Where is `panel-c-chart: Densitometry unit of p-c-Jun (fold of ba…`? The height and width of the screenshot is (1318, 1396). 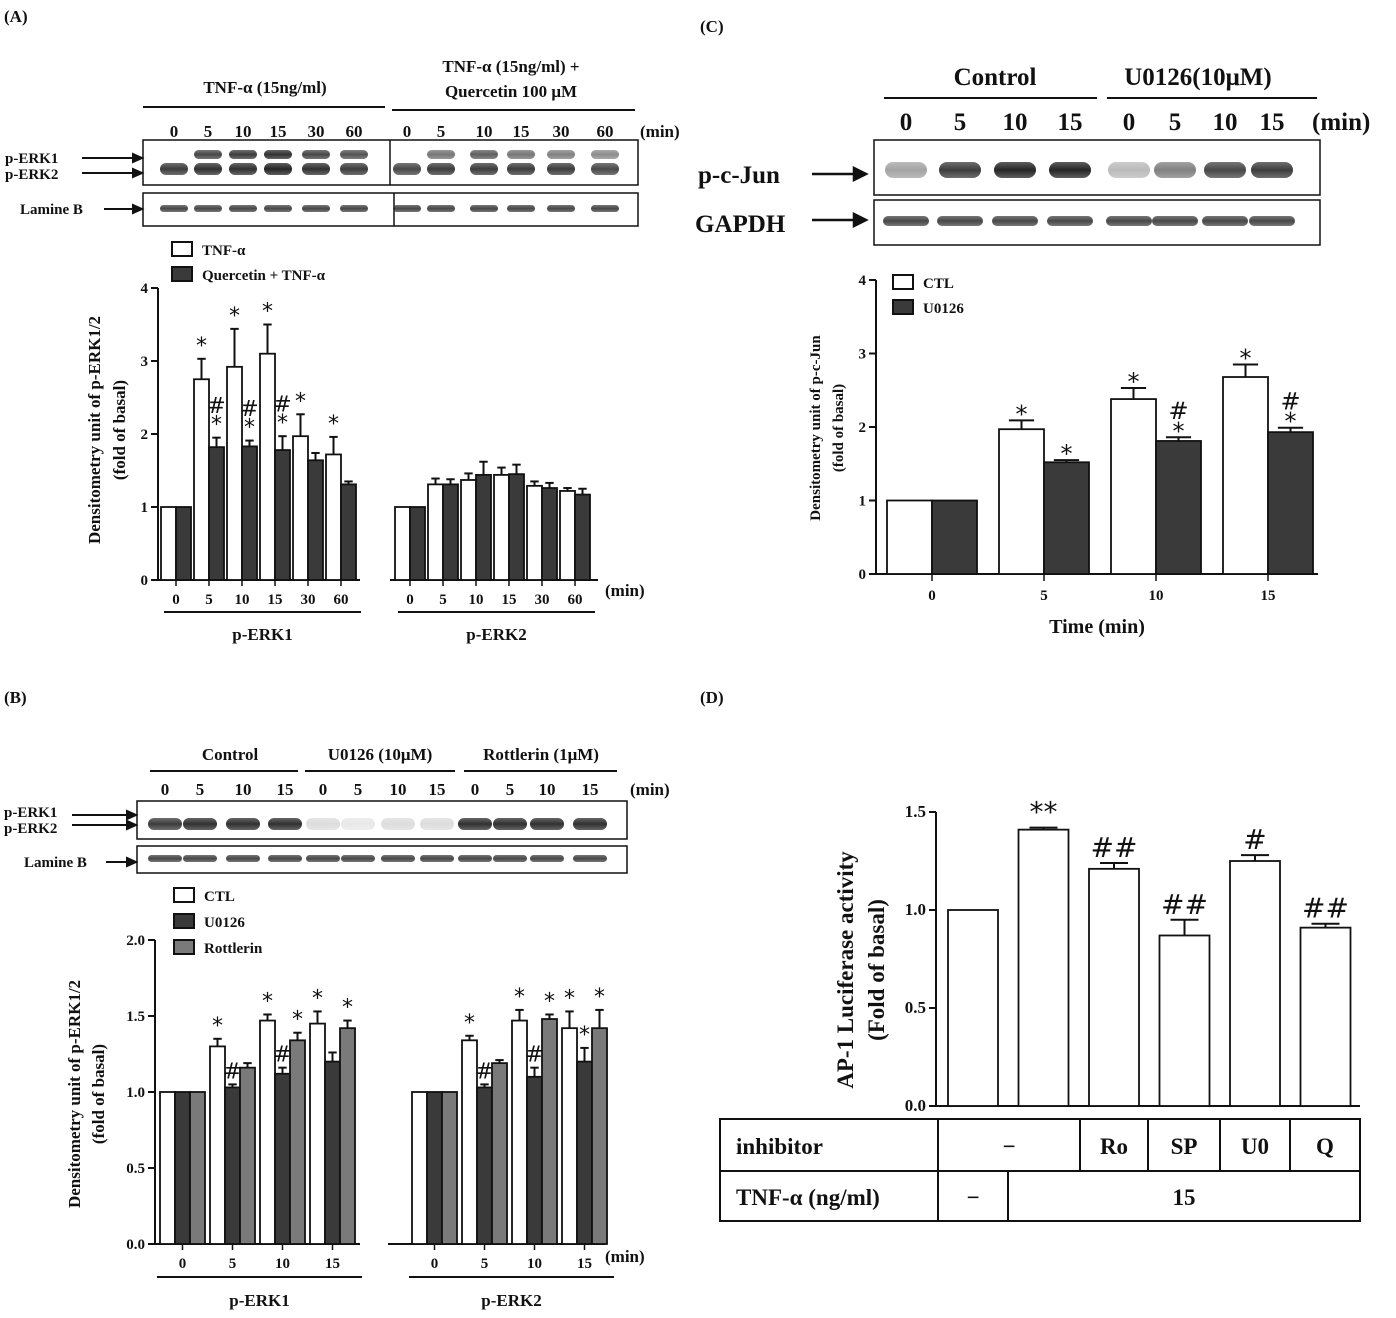 panel-c-chart: Densitometry unit of p-c-Jun (fold of ba… is located at coordinates (1063, 455).